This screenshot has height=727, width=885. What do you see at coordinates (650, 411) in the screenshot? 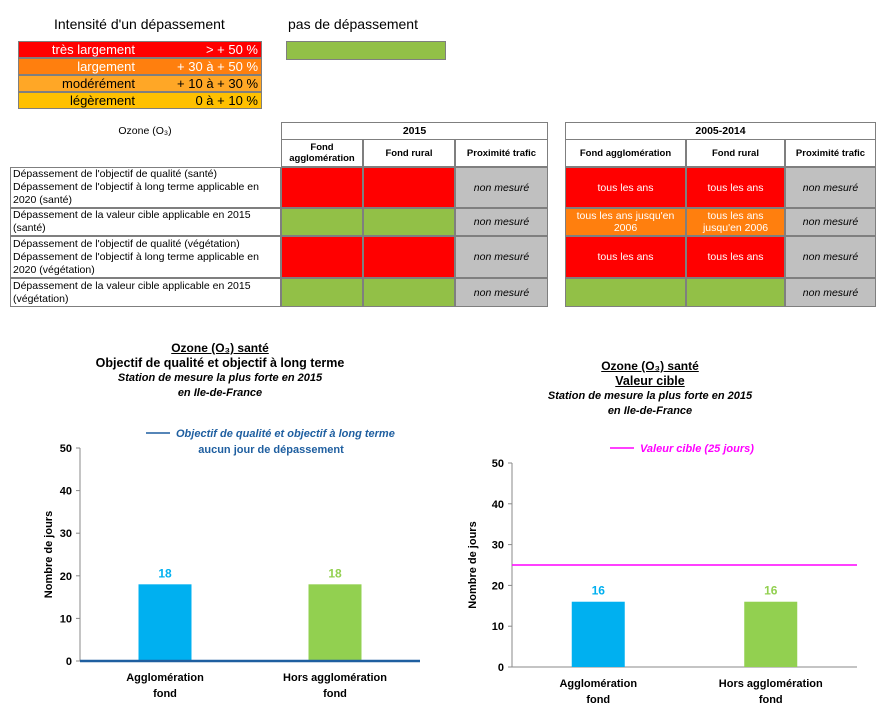
I see `chart2-subtitle3: en Ile-de-France` at bounding box center [650, 411].